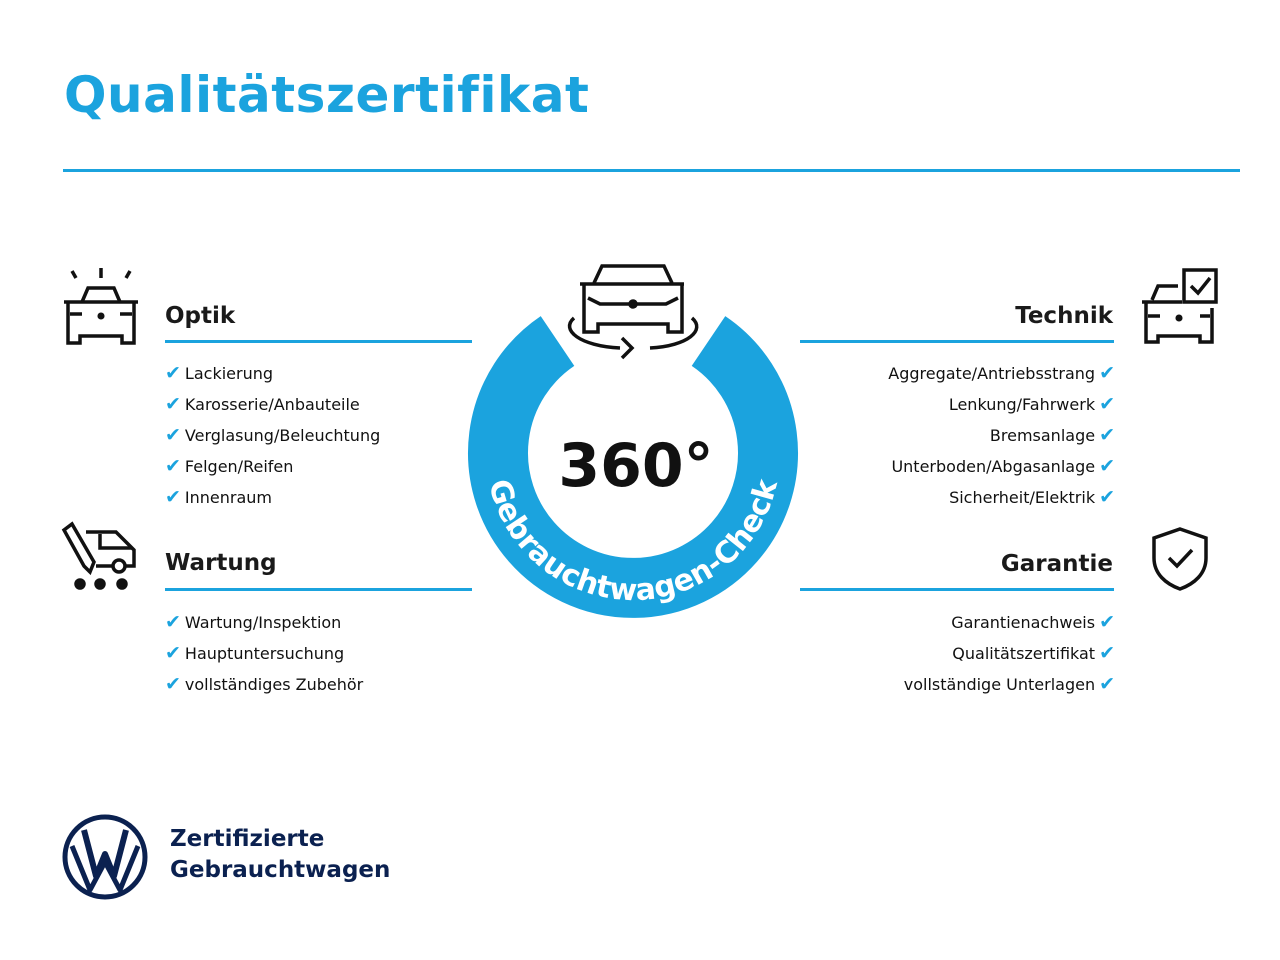 The width and height of the screenshot is (1280, 960). I want to click on item-label: Sicherheit/Elektrik, so click(1022, 497).